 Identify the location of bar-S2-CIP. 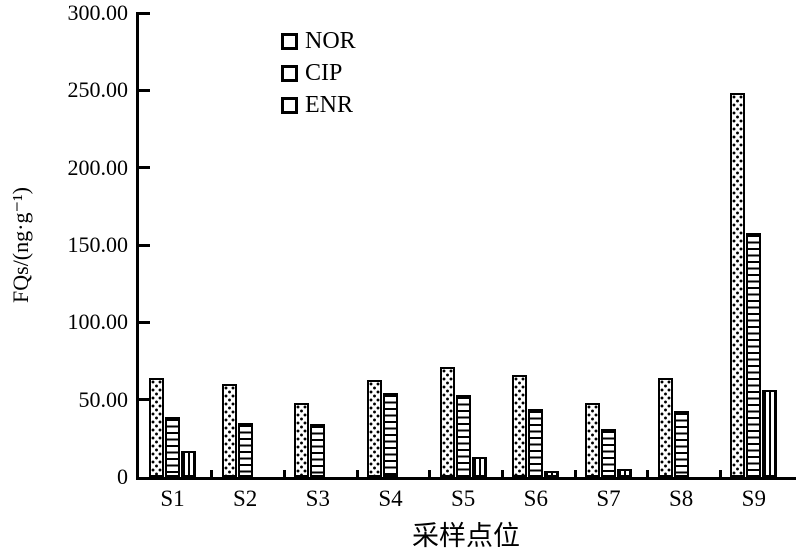
(245, 449).